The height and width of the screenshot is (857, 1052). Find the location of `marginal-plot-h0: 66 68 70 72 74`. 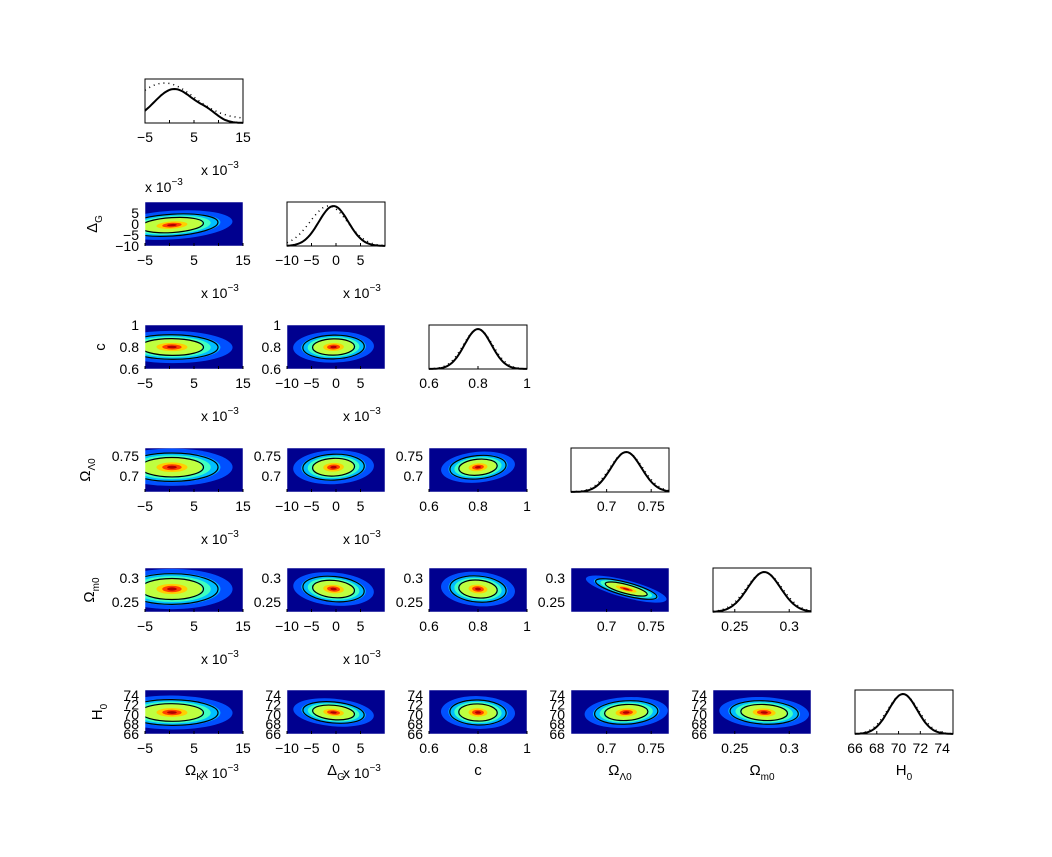

marginal-plot-h0: 66 68 70 72 74 is located at coordinates (900, 722).